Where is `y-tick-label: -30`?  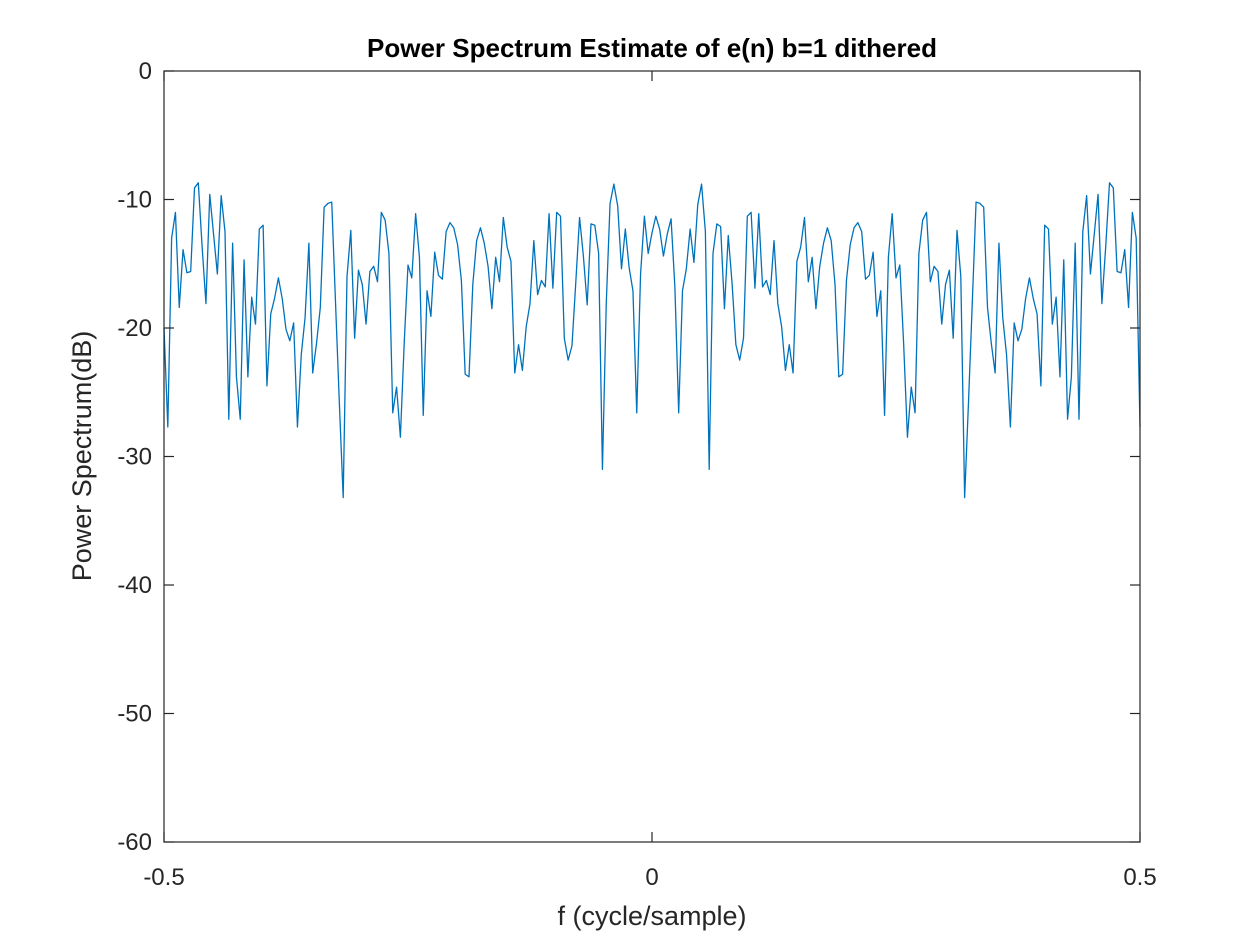
y-tick-label: -30 is located at coordinates (134, 457).